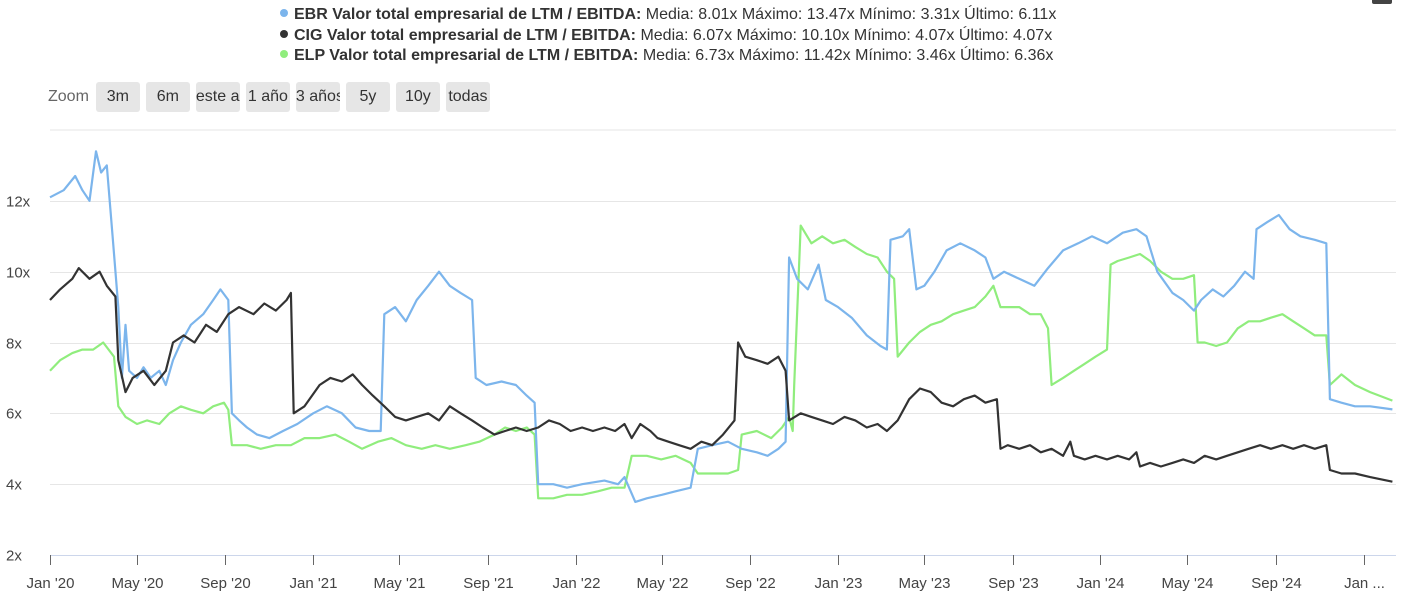  Describe the element at coordinates (284, 13) in the screenshot. I see `legend-marker-ebr-icon` at that location.